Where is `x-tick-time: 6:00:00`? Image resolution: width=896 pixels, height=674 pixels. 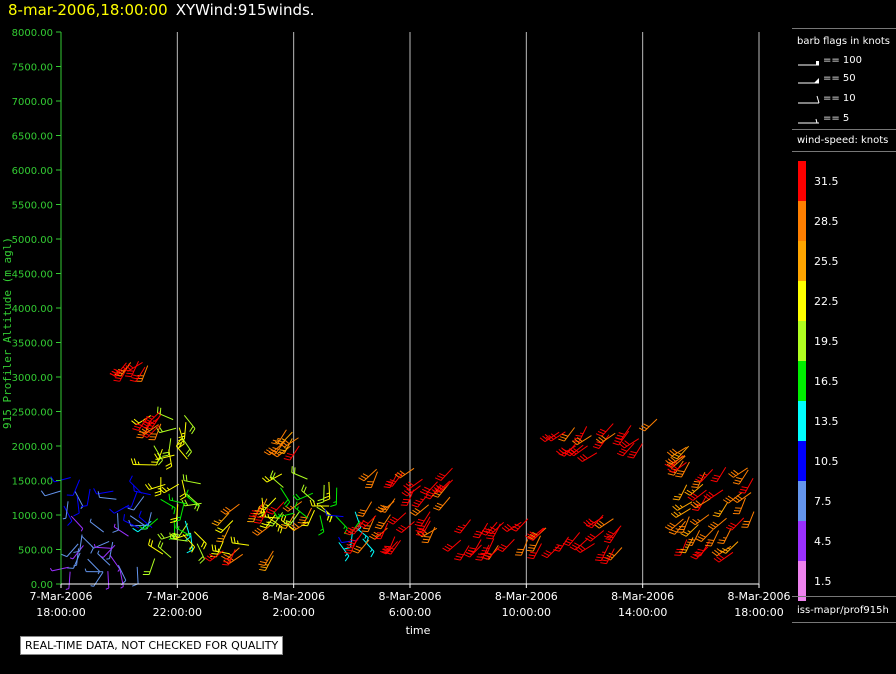 x-tick-time: 6:00:00 is located at coordinates (410, 612).